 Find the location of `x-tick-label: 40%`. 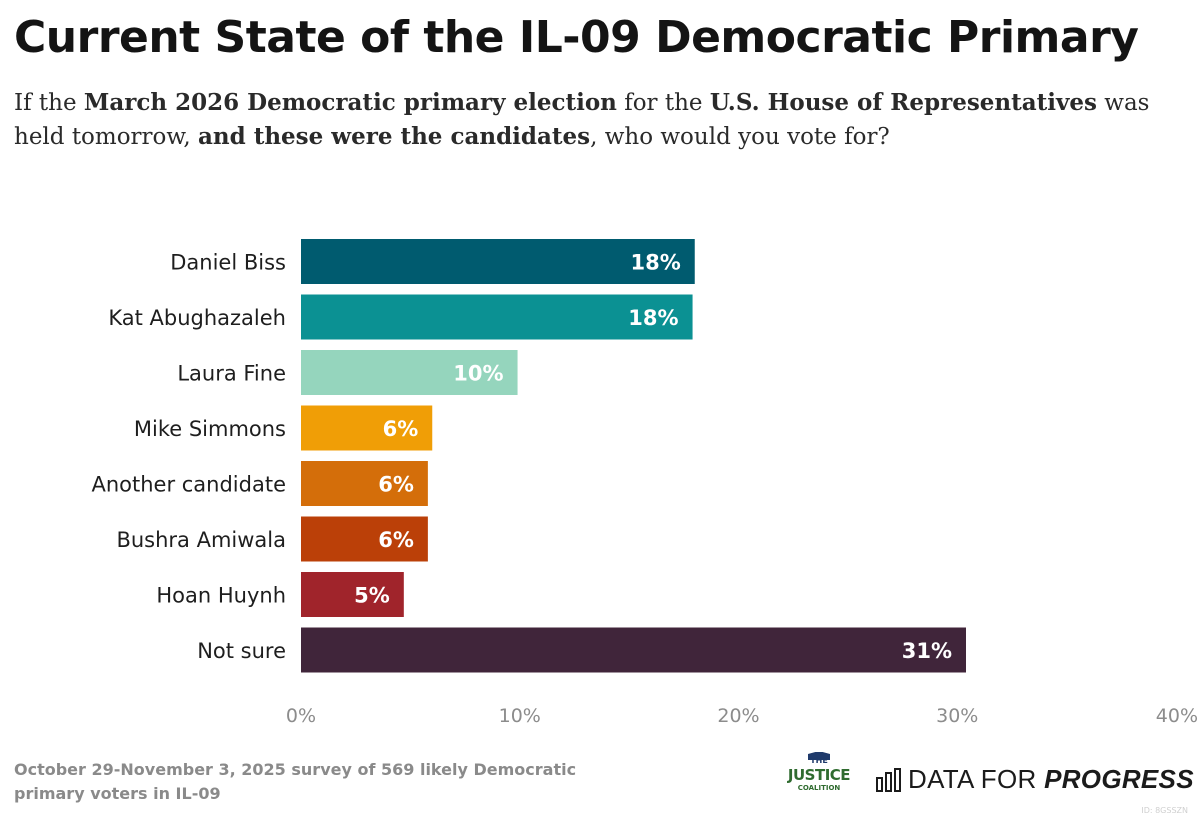

x-tick-label: 40% is located at coordinates (1177, 716).